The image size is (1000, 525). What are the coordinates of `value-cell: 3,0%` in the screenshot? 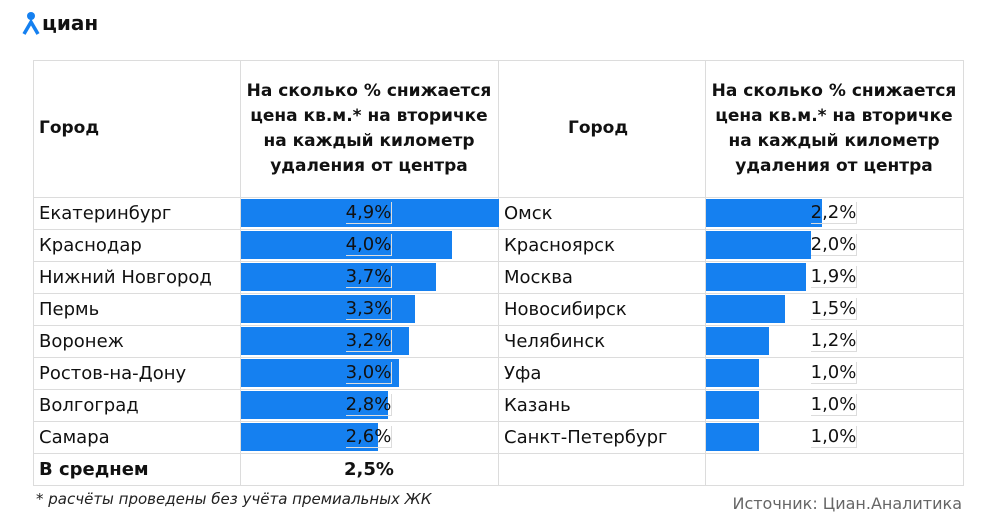 It's located at (369, 373).